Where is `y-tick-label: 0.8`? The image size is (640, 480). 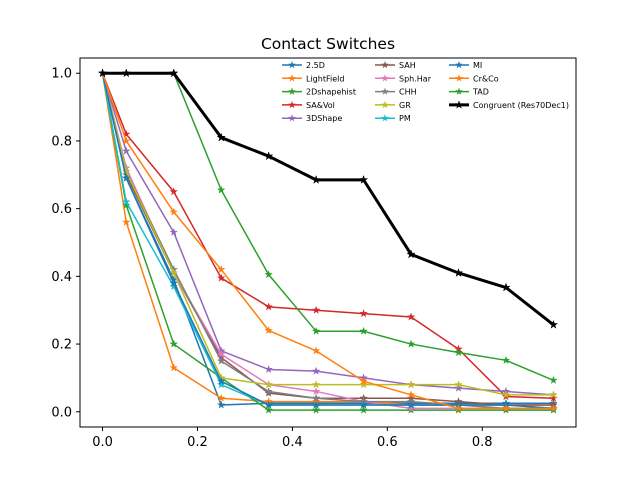
y-tick-label: 0.8 is located at coordinates (61, 141).